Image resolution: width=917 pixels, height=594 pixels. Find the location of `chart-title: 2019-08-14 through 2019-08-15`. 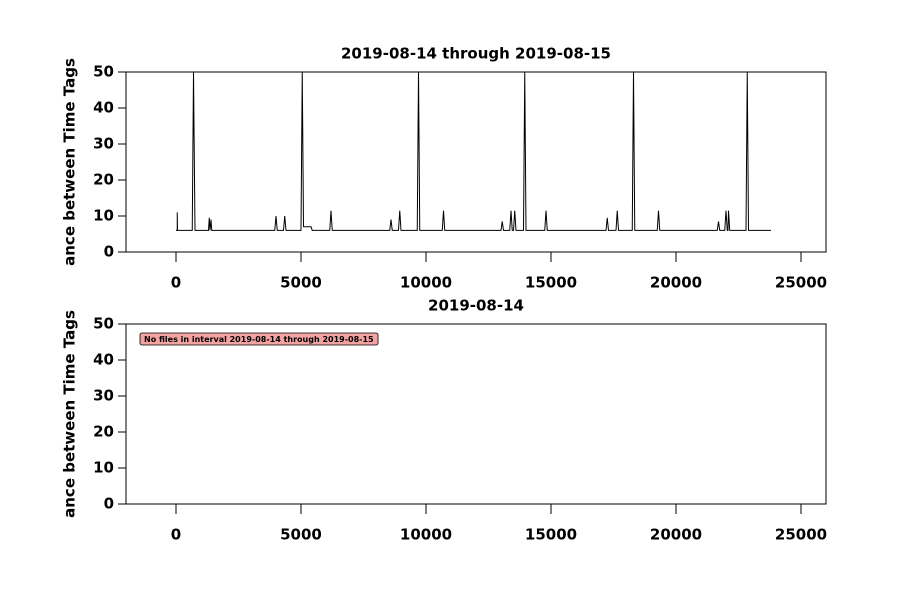

chart-title: 2019-08-14 through 2019-08-15 is located at coordinates (476, 54).